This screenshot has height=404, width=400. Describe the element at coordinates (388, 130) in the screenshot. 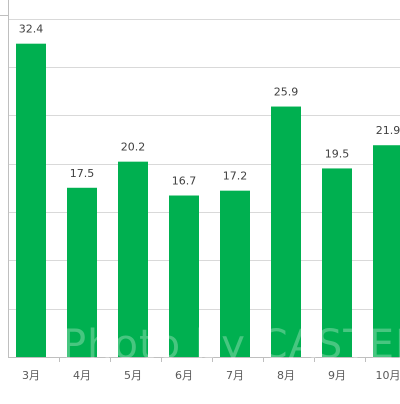

I see `data-label: 21.9` at that location.